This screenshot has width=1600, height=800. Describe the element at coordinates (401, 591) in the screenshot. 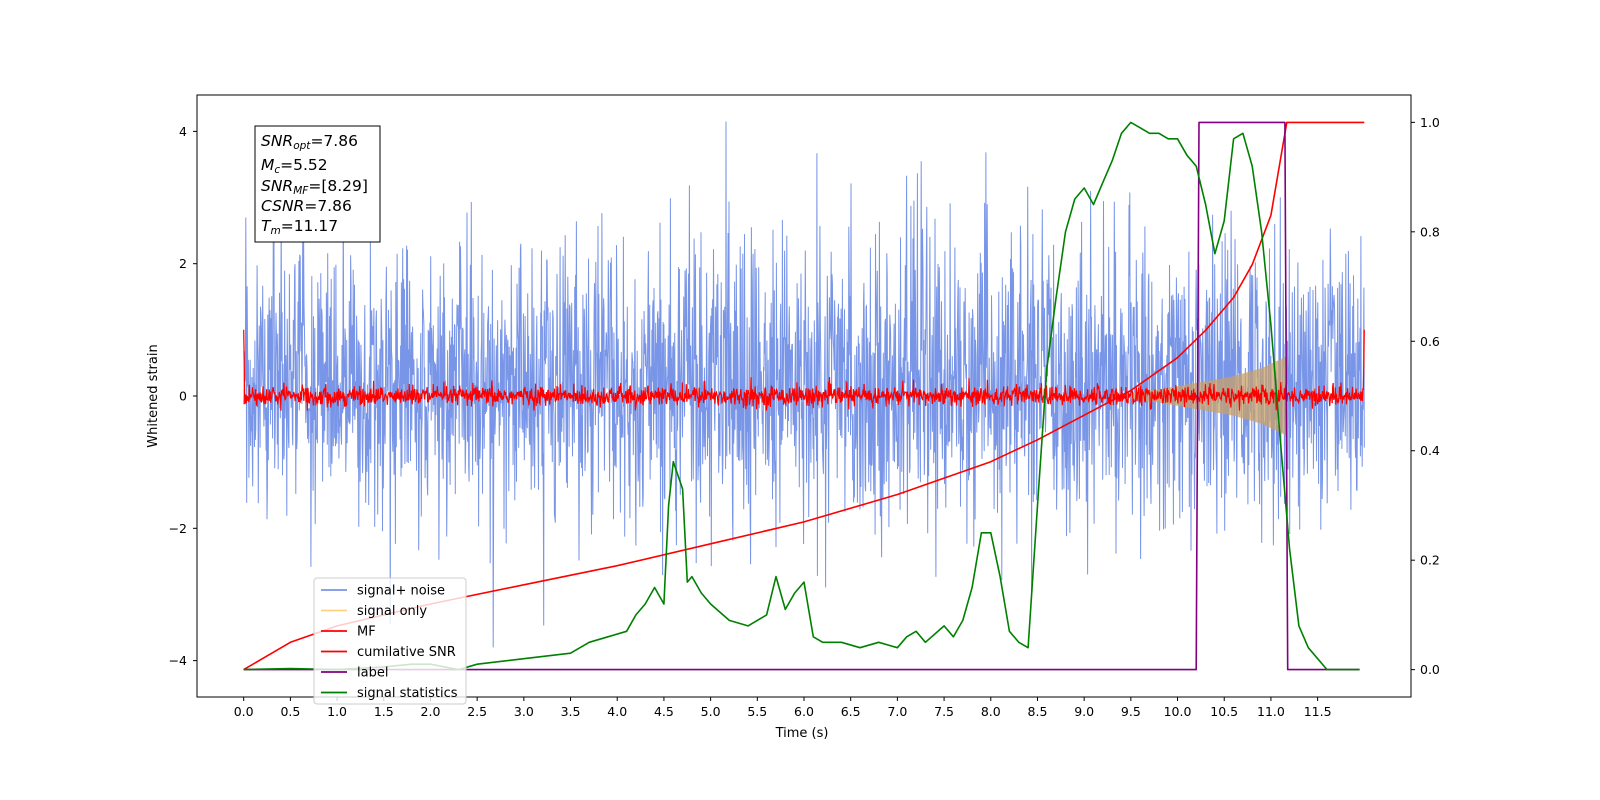

I see `legend-label: signal+ noise` at that location.